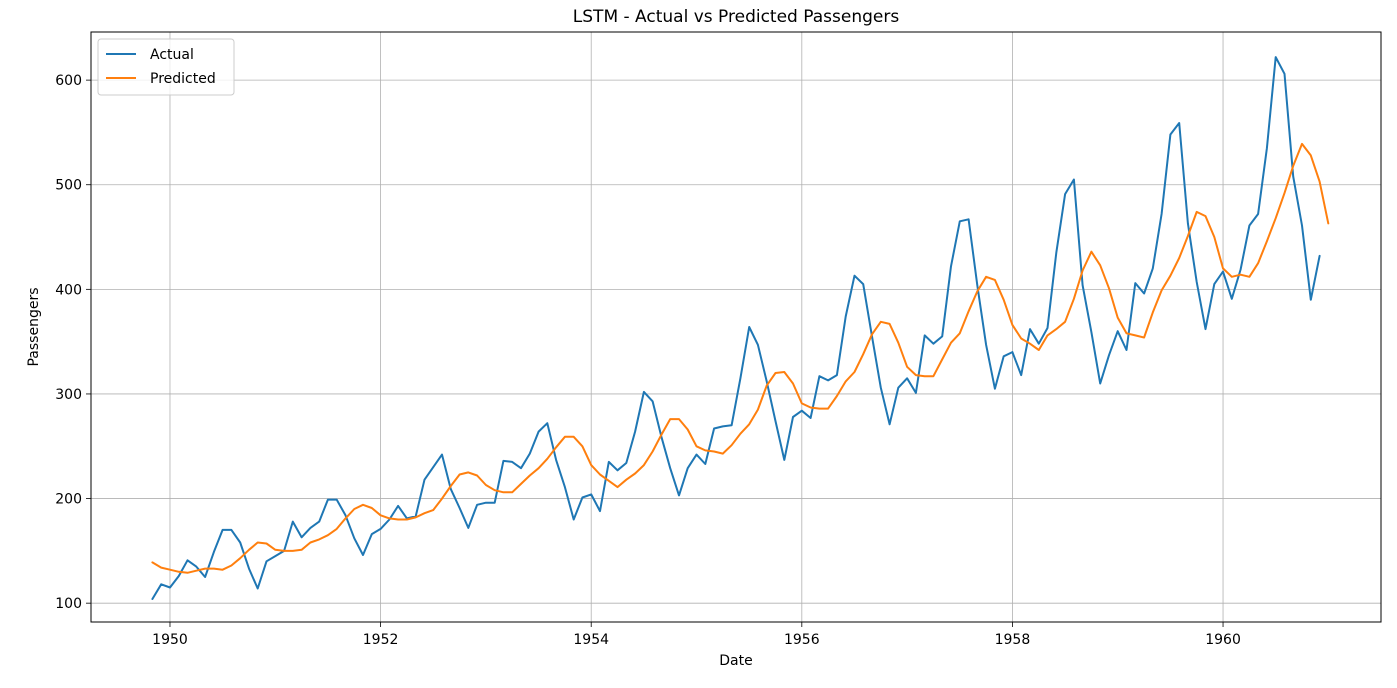 The image size is (1397, 688). I want to click on y-axis-label: Passengers, so click(34, 326).